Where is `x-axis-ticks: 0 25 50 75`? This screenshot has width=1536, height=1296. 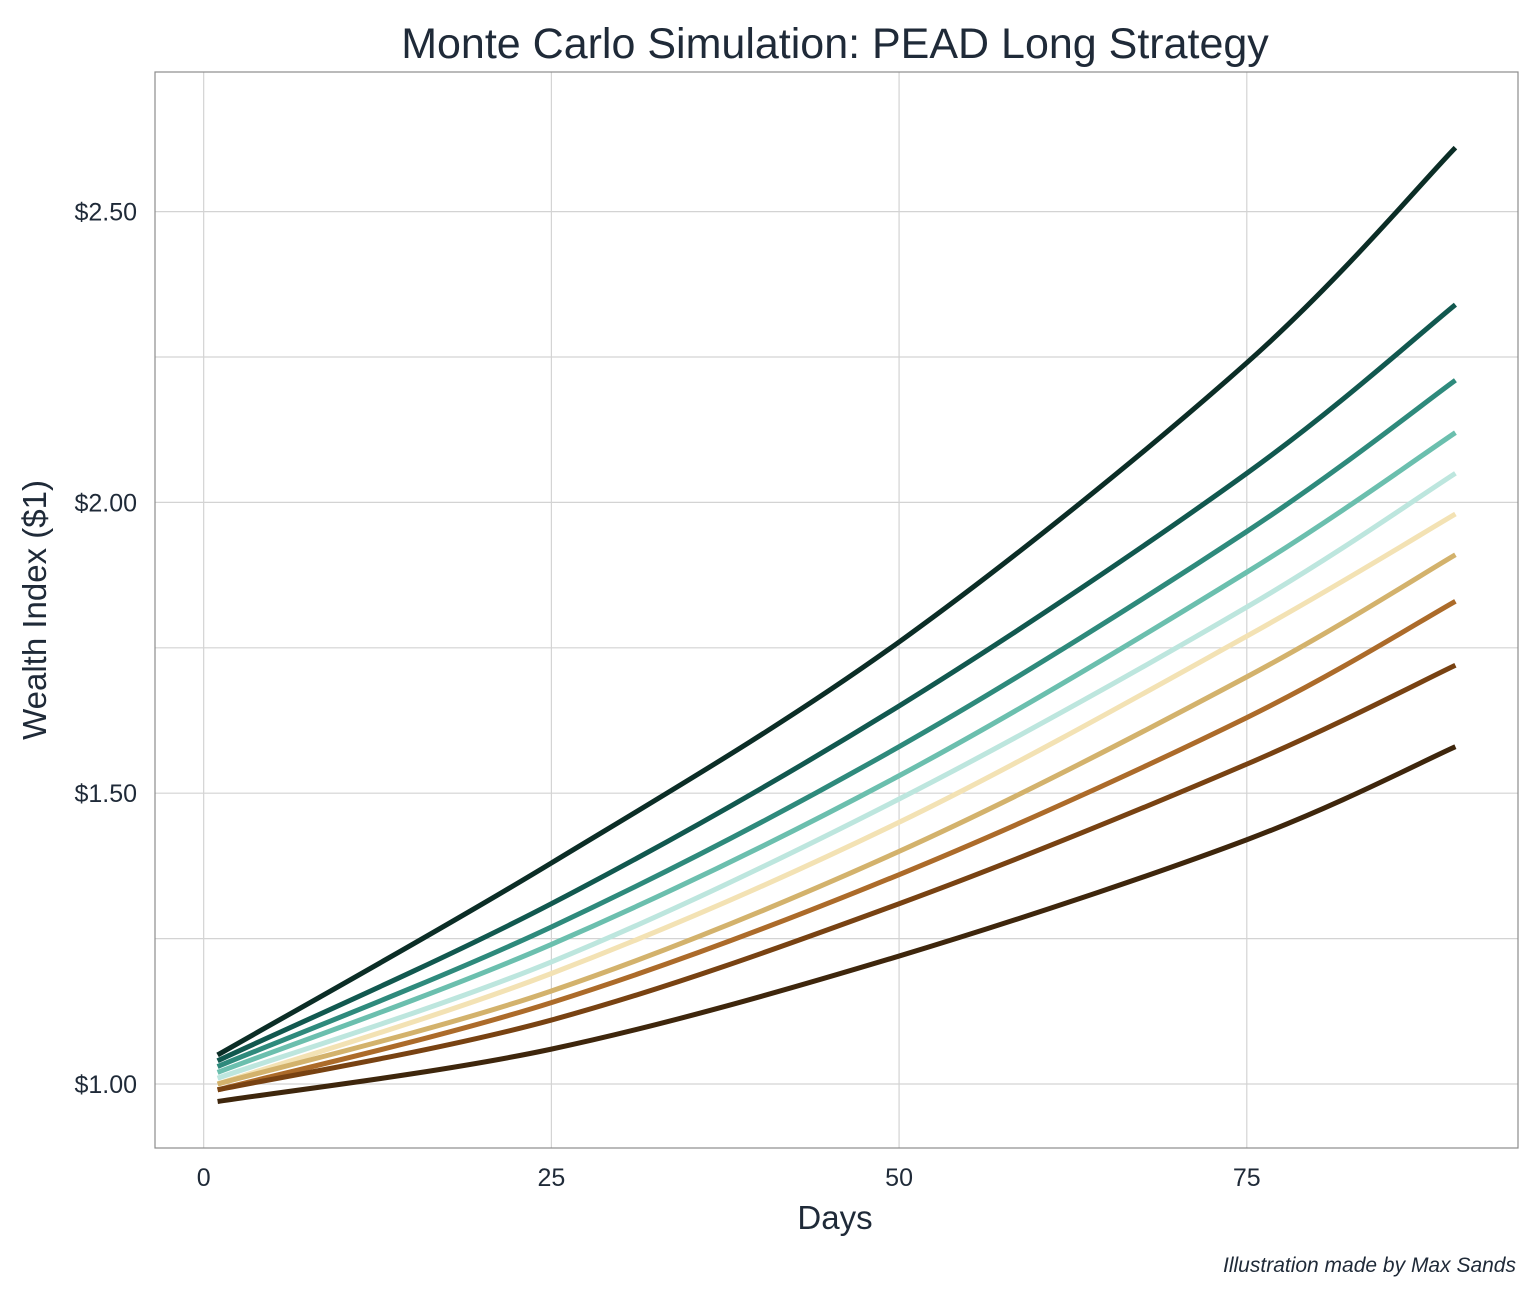
x-axis-ticks: 0 25 50 75 is located at coordinates (729, 1178).